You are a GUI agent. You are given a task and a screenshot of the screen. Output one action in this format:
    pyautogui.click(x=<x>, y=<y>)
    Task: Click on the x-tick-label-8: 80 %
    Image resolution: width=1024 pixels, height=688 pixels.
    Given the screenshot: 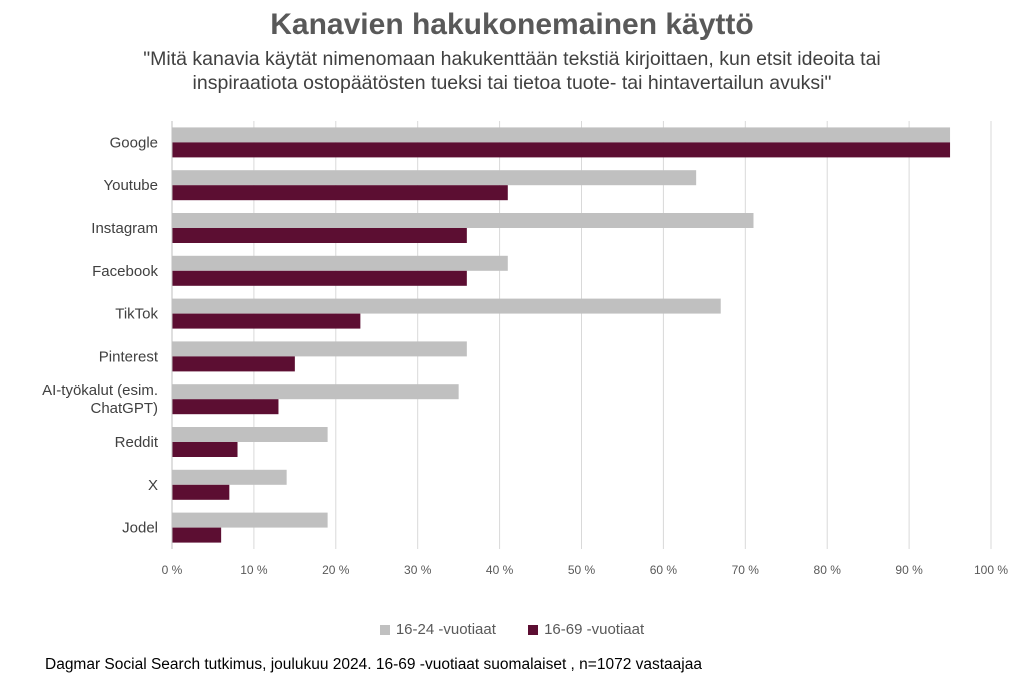 What is the action you would take?
    pyautogui.click(x=828, y=570)
    